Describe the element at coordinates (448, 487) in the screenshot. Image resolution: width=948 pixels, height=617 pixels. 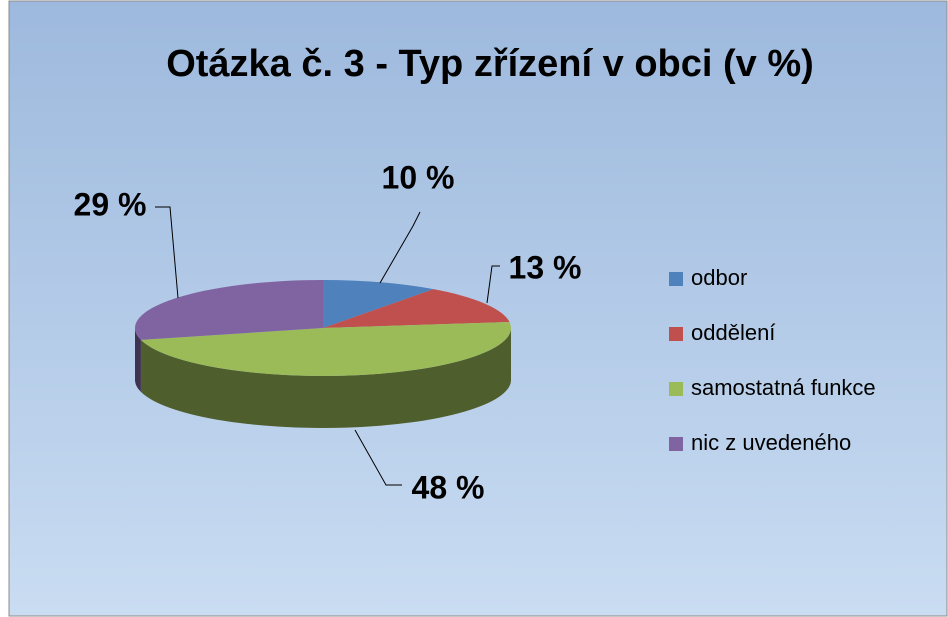
I see `data-label: 48 %` at that location.